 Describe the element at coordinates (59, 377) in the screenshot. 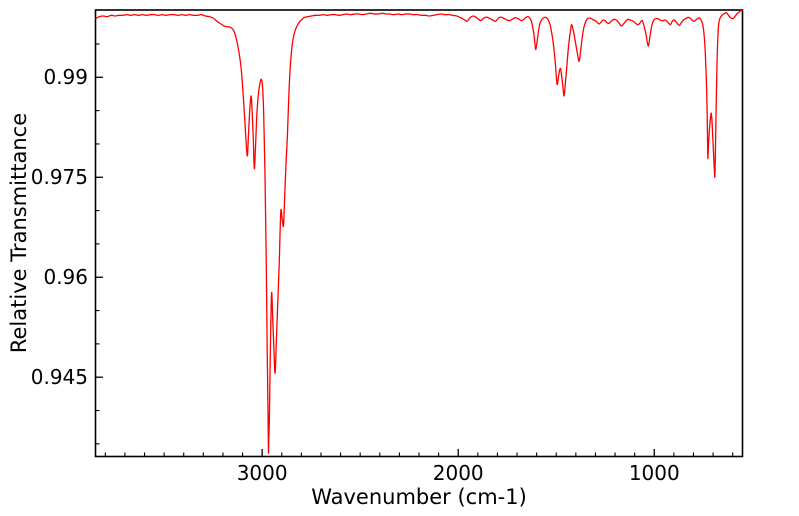

I see `y-tick-label-0.945: 0.945` at that location.